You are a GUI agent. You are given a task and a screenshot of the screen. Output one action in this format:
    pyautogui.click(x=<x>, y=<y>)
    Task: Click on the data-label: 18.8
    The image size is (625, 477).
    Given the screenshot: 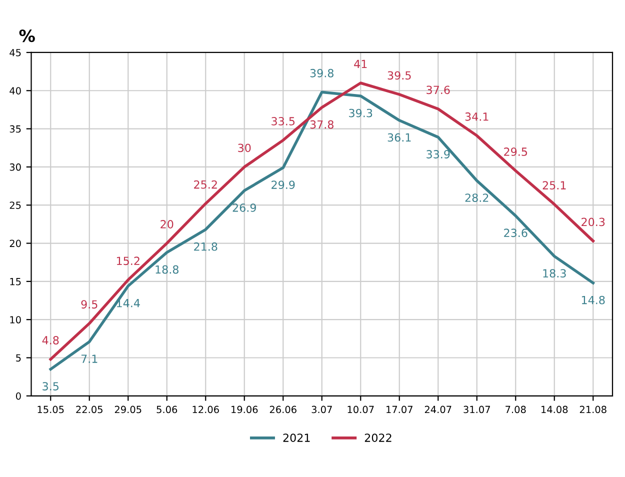 What is the action you would take?
    pyautogui.click(x=167, y=269)
    